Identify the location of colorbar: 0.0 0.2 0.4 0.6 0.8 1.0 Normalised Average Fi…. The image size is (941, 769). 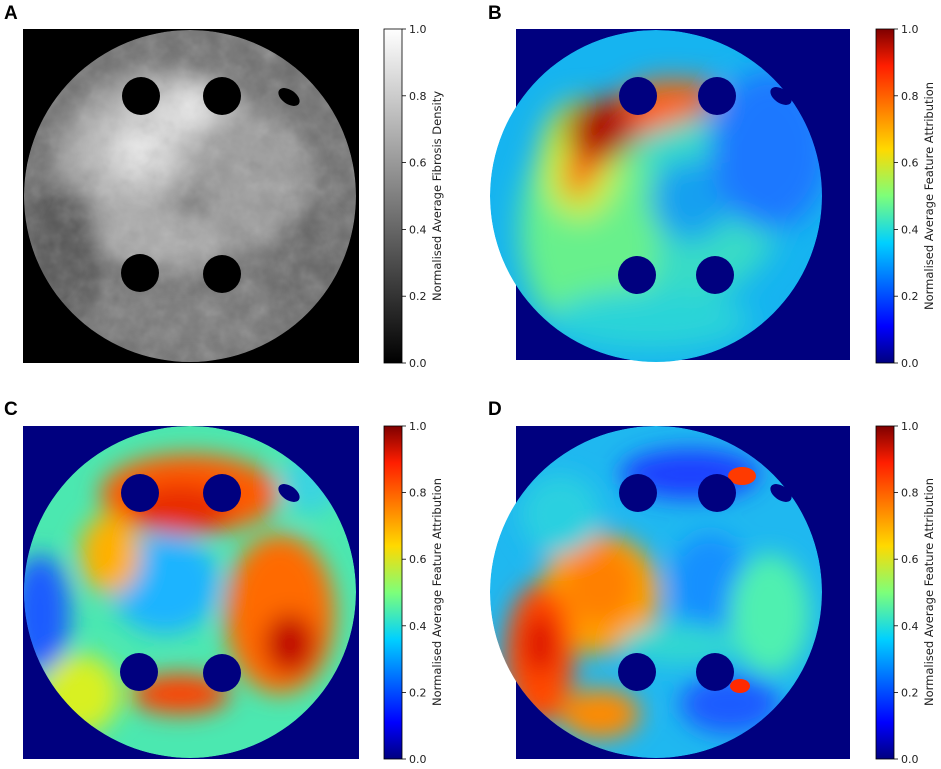
(413, 196).